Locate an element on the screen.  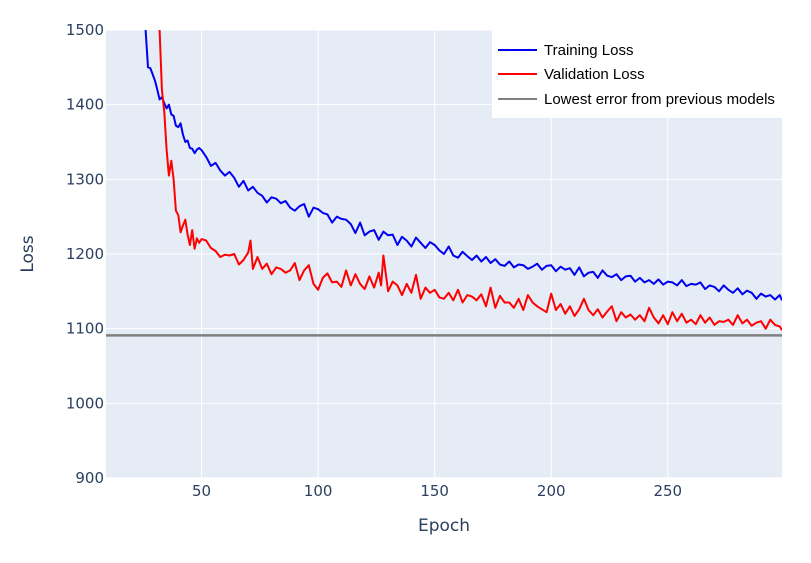
legend-box is located at coordinates (637, 74).